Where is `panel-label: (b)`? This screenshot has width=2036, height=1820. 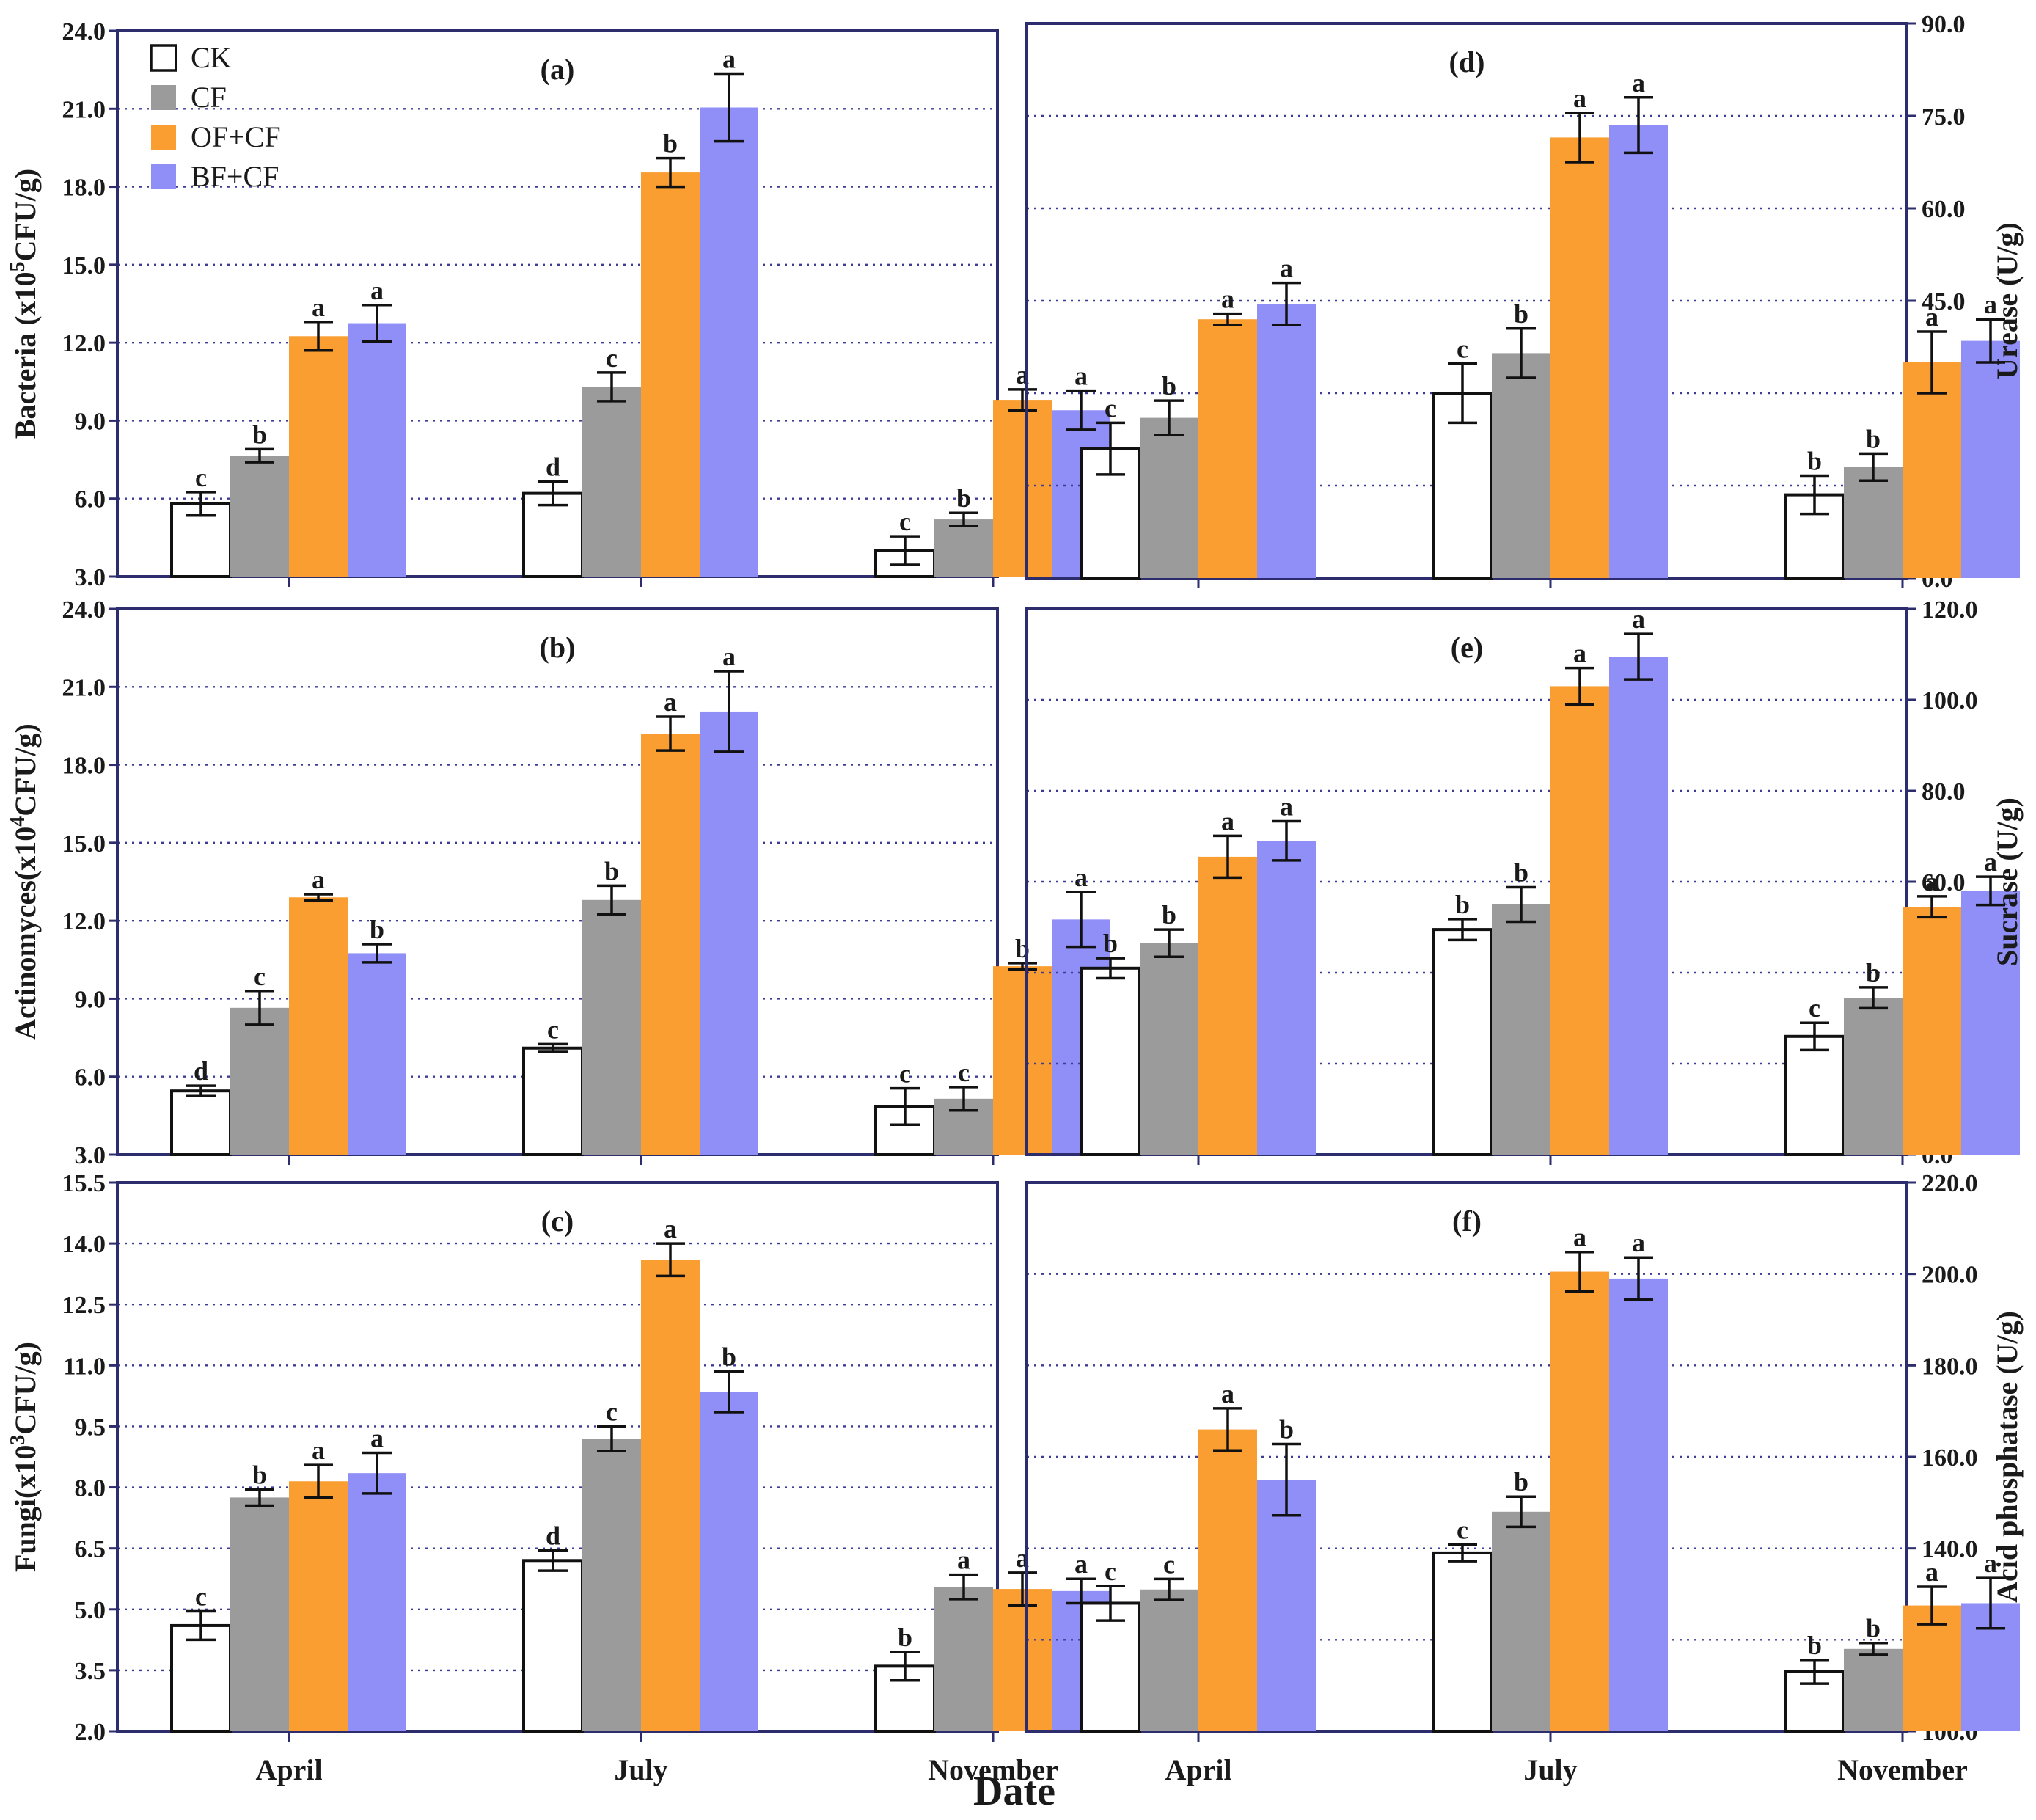
panel-label: (b) is located at coordinates (558, 647).